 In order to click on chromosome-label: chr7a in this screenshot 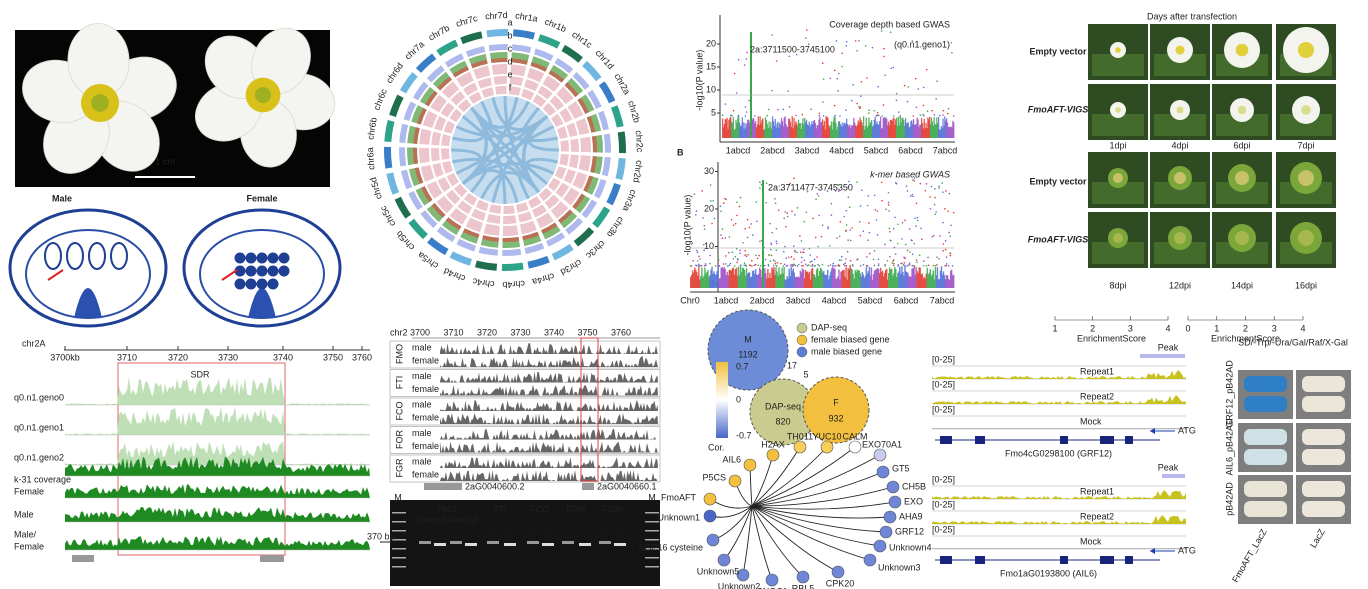, I will do `click(414, 50)`.